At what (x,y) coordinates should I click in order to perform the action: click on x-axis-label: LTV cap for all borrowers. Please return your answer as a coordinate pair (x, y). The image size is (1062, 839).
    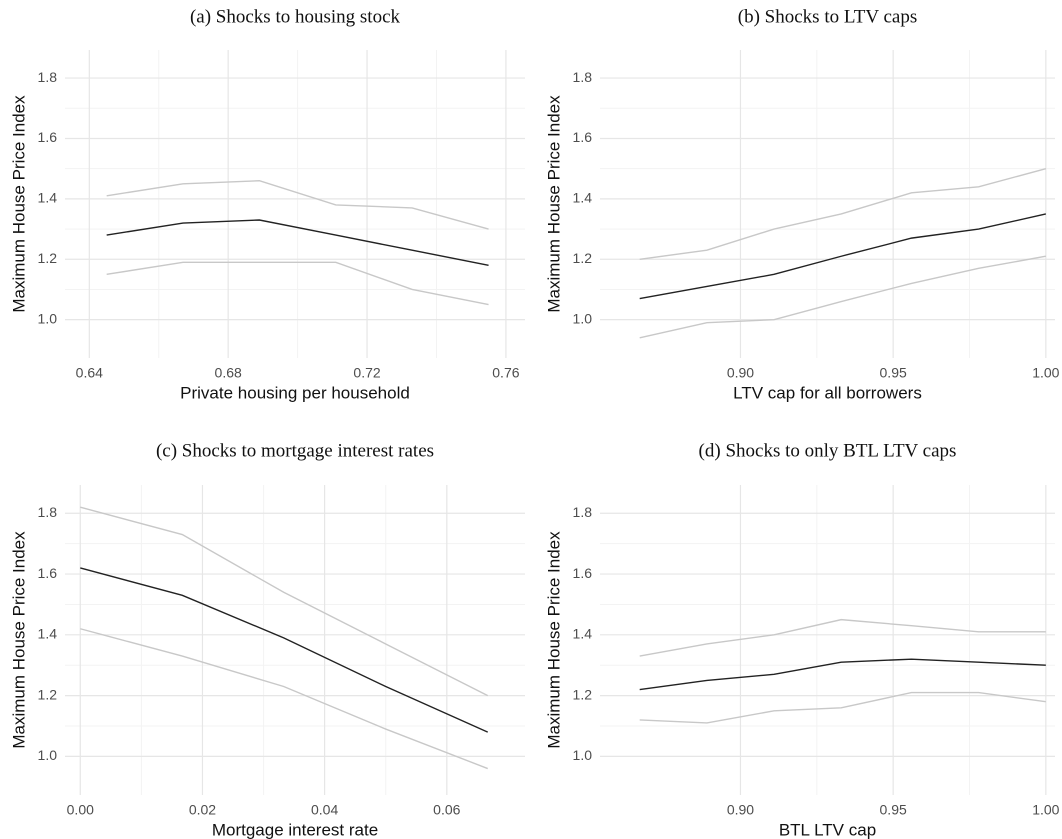
    Looking at the image, I should click on (827, 392).